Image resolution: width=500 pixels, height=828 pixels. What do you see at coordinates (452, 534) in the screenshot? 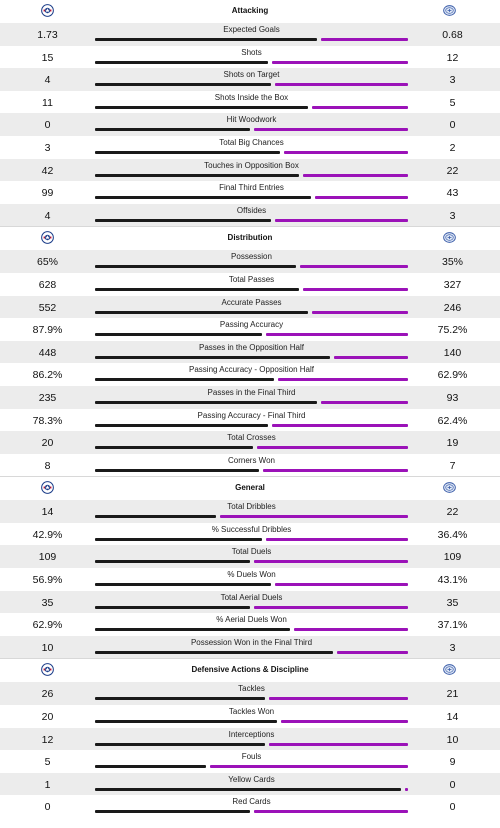
I see `away-value: 36.4%` at bounding box center [452, 534].